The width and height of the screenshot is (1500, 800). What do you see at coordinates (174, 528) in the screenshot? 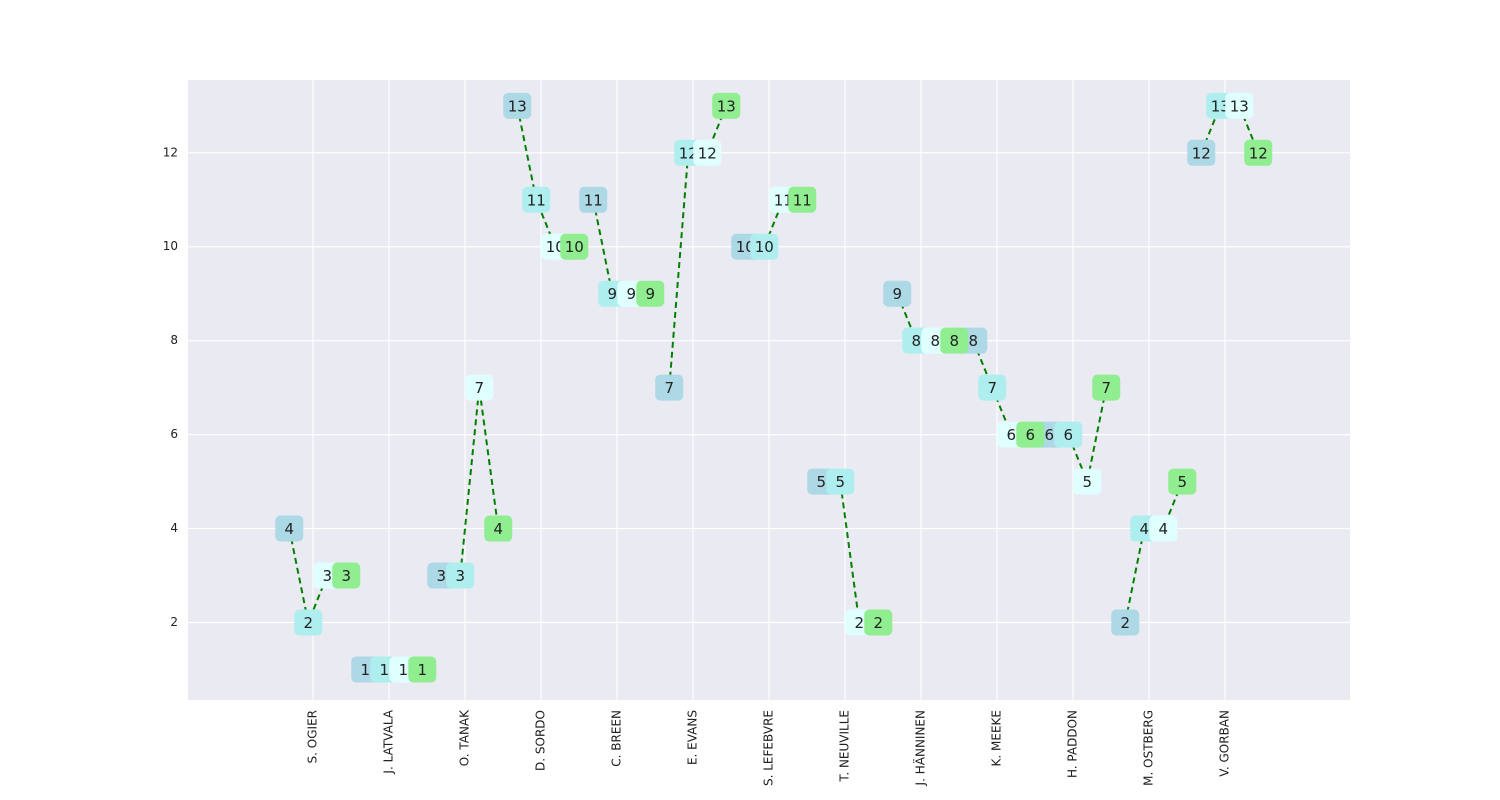
I see `y-tick-label: 4` at bounding box center [174, 528].